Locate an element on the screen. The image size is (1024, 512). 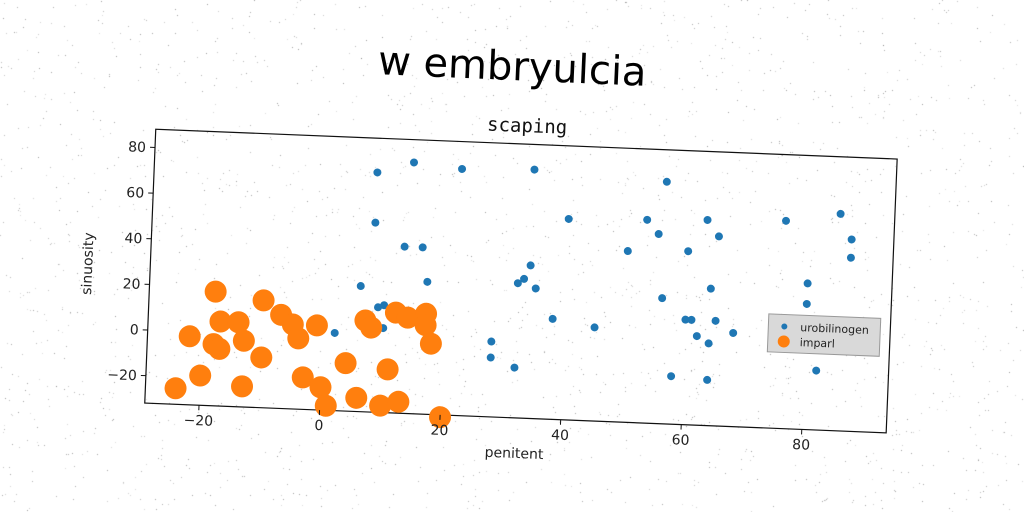
x-tick-label: 60 is located at coordinates (680, 440).